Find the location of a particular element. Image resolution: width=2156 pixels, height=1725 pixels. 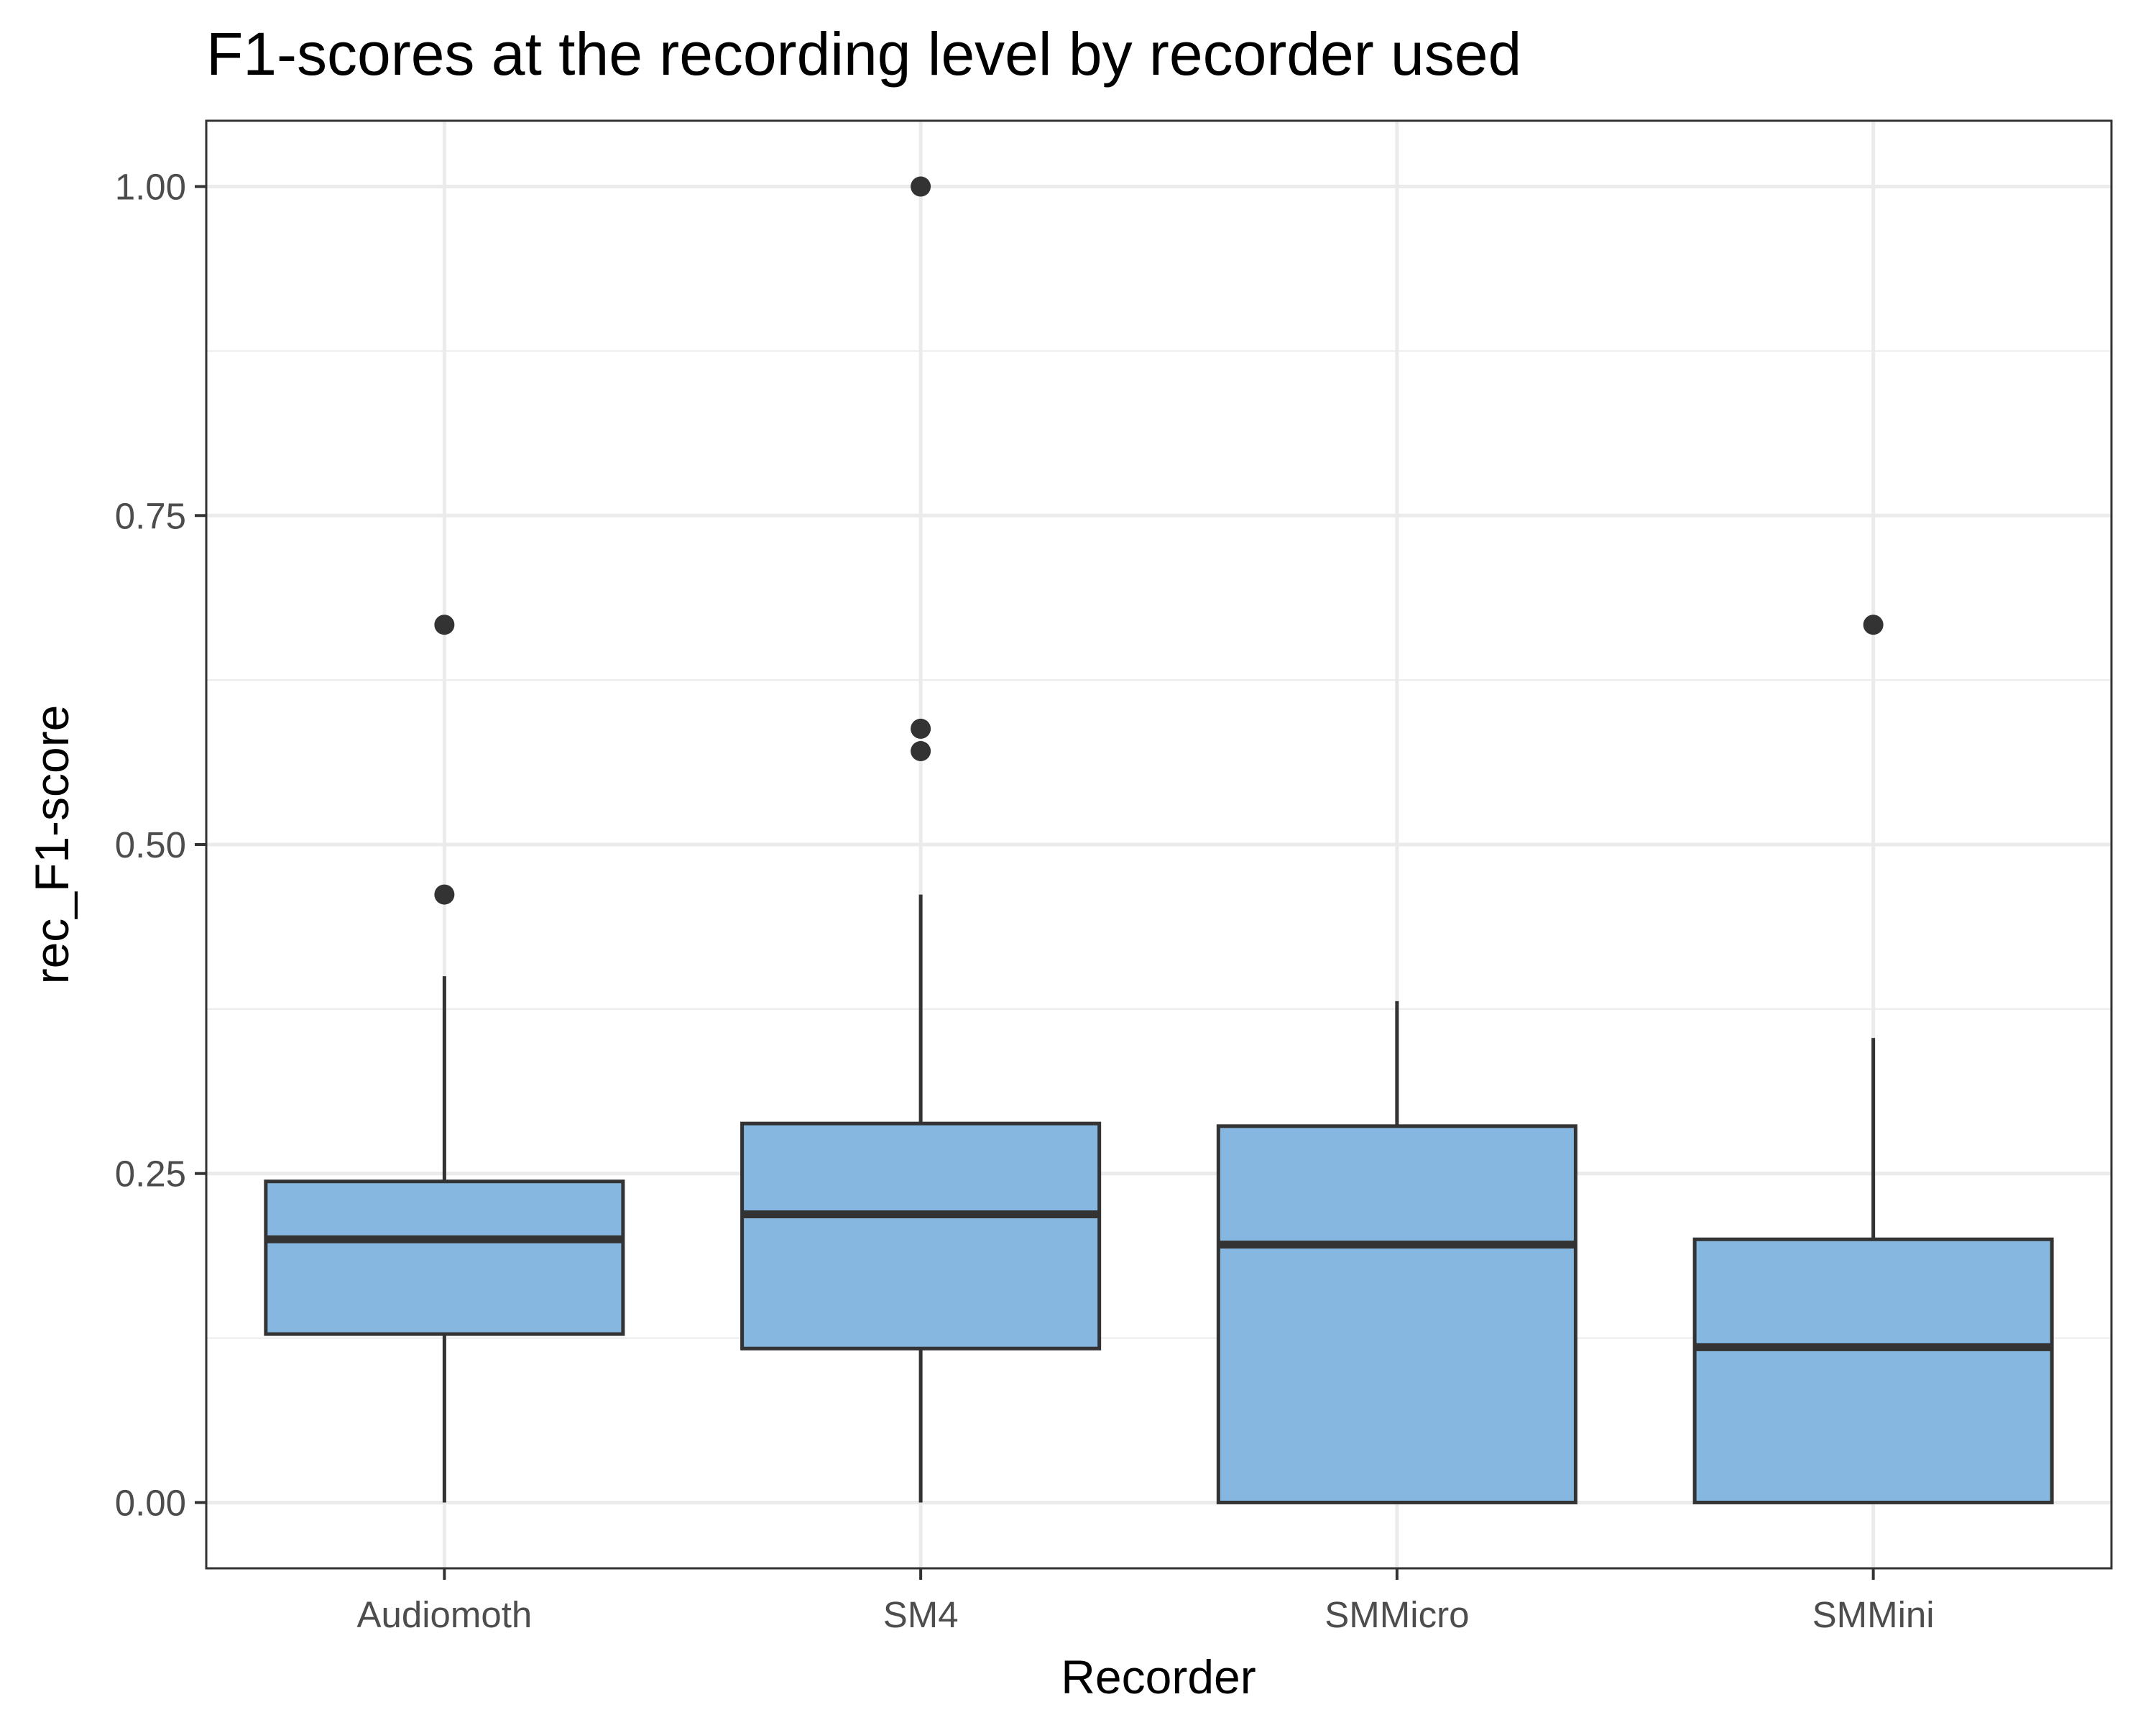

y-tick-label: 1.00 is located at coordinates (150, 187).